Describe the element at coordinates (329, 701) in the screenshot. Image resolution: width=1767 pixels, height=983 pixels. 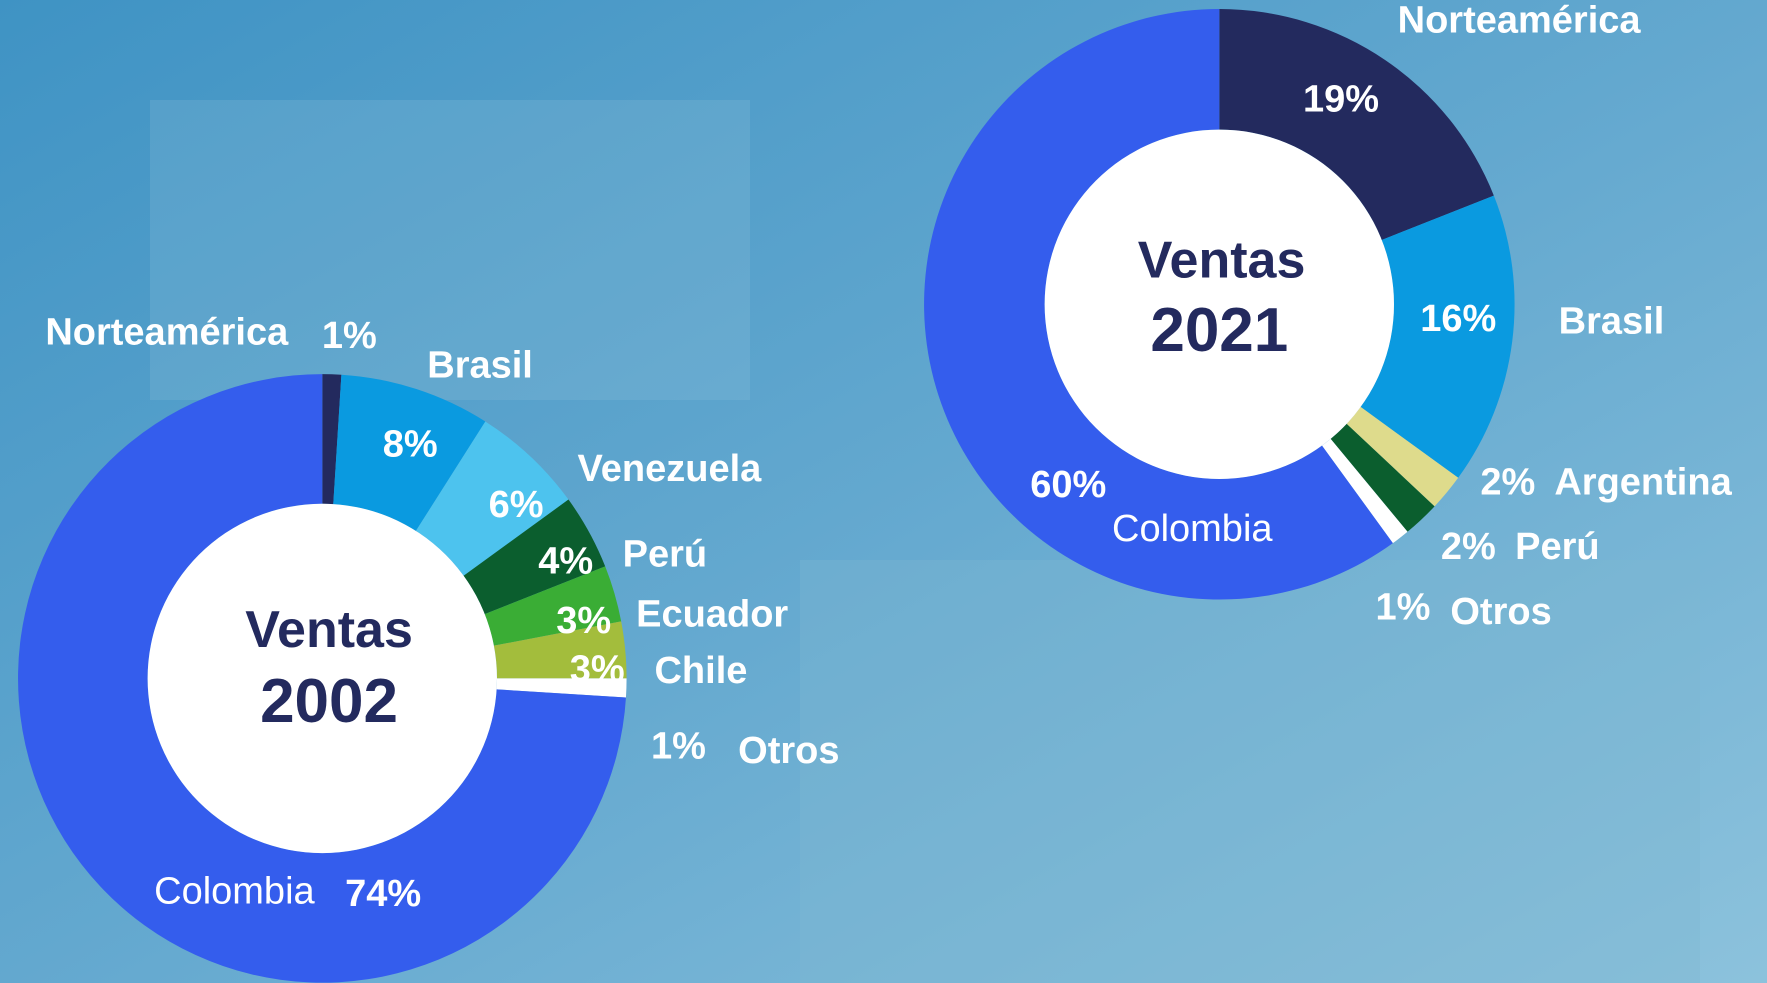
I see `center-year: 2002` at that location.